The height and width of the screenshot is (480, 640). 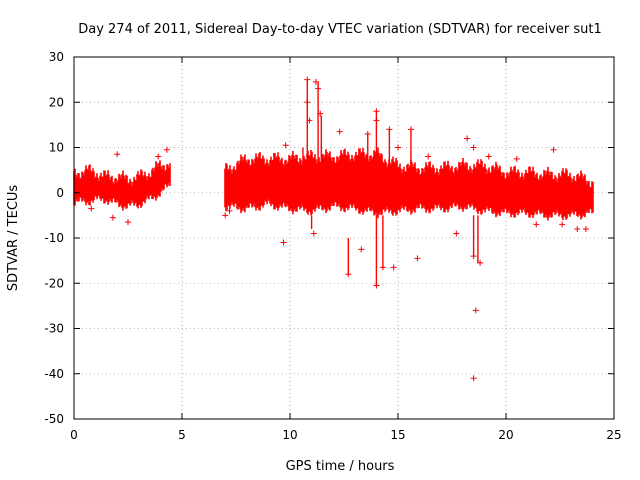 I want to click on x-tick-label: 15, so click(x=397, y=435).